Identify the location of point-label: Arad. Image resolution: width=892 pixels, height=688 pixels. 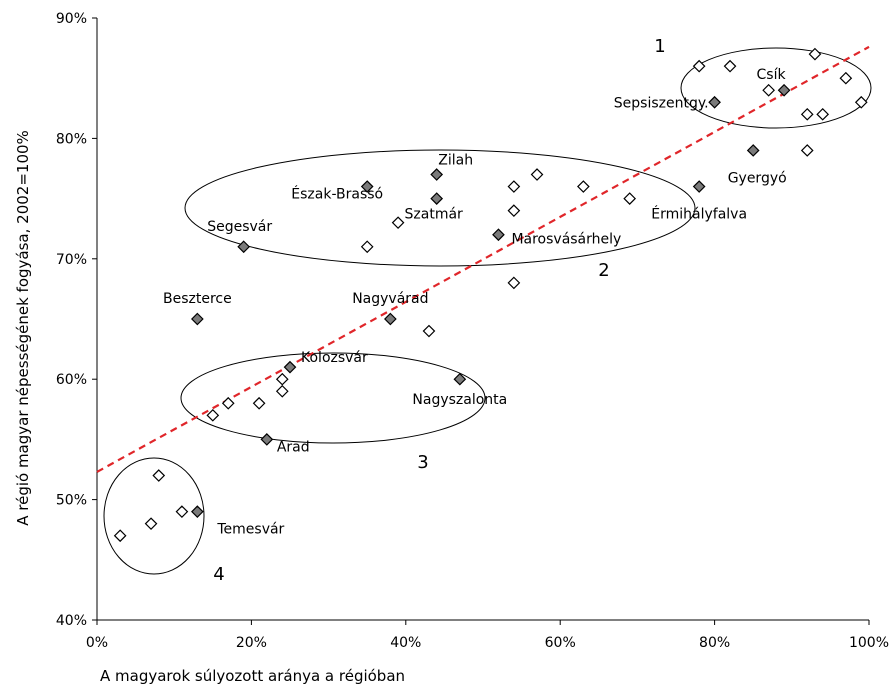
(293, 447).